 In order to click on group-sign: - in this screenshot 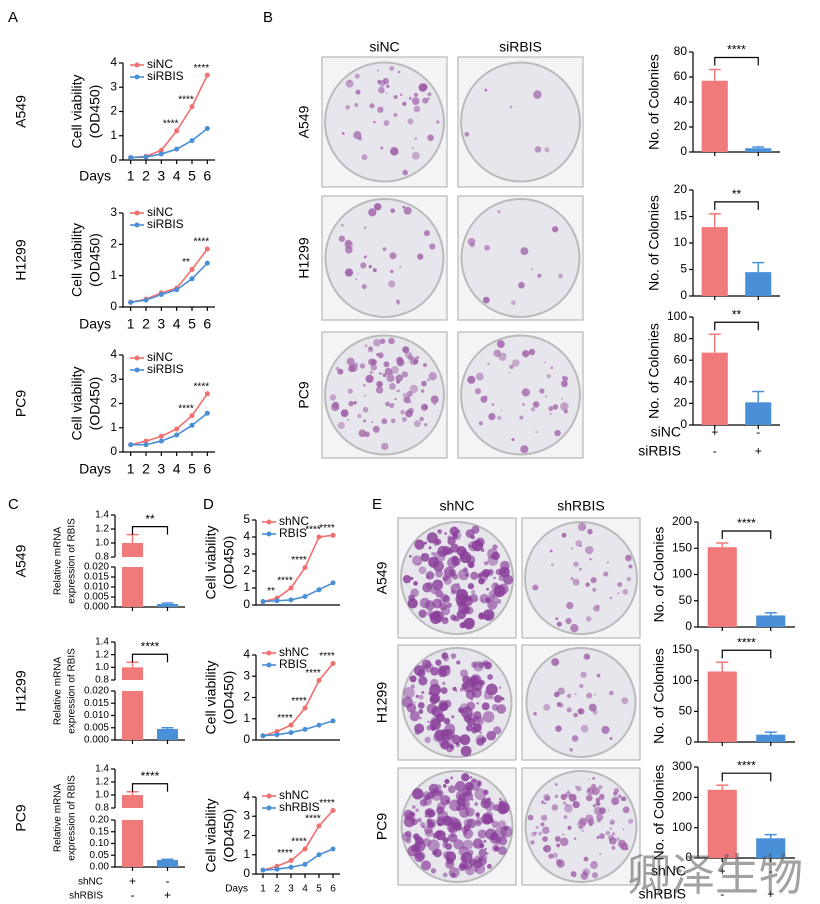, I will do `click(722, 894)`.